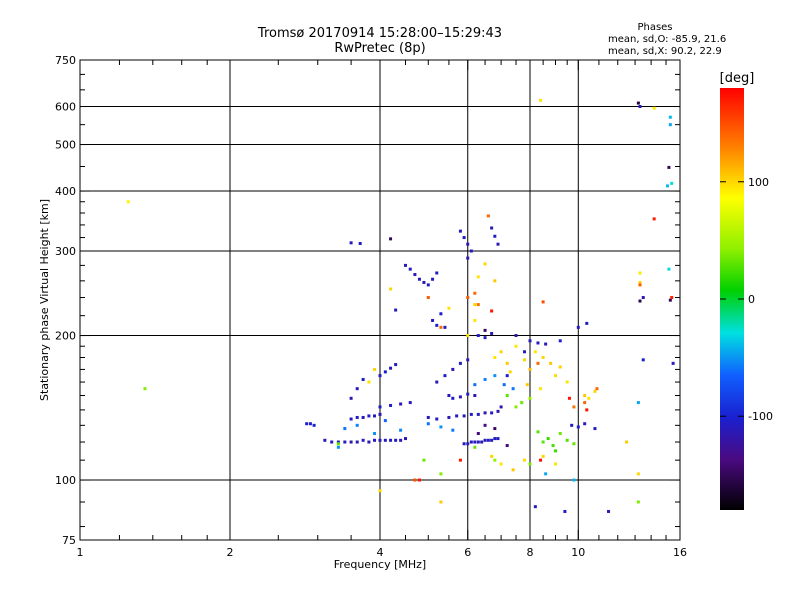 This screenshot has width=800, height=600. What do you see at coordinates (80, 552) in the screenshot?
I see `x-tick-label: 1` at bounding box center [80, 552].